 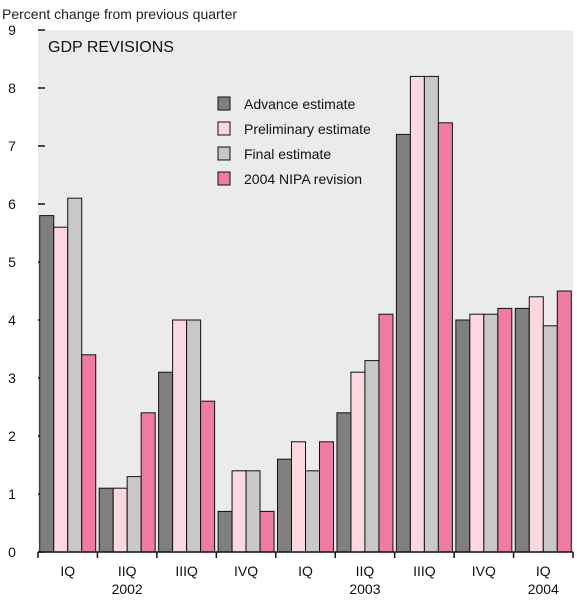 I want to click on legend-label: Preliminary estimate, so click(x=307, y=129).